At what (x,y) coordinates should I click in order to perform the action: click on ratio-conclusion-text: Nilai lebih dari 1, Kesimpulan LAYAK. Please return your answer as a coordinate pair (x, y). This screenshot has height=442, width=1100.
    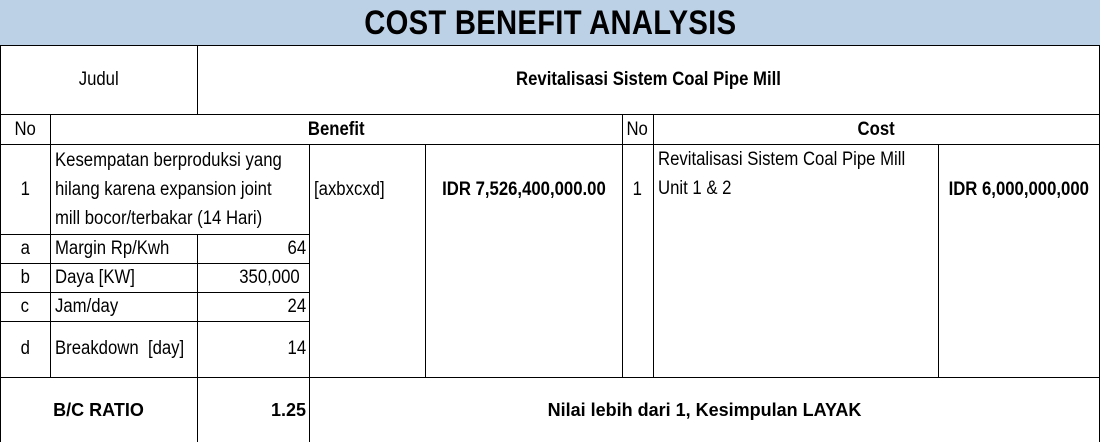
    Looking at the image, I should click on (704, 409).